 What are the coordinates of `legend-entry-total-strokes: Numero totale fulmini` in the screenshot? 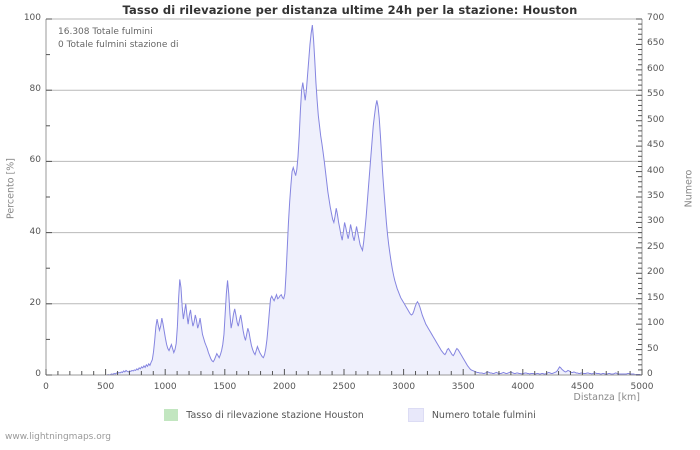 It's located at (471, 415).